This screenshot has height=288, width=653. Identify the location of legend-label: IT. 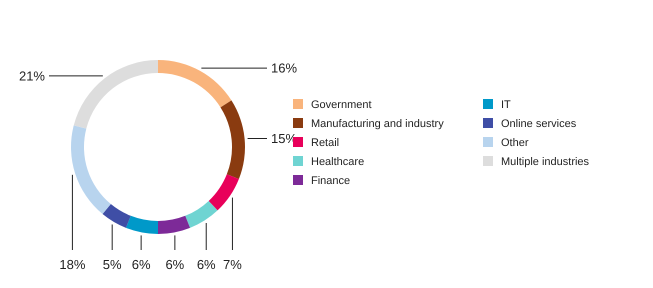
(506, 105).